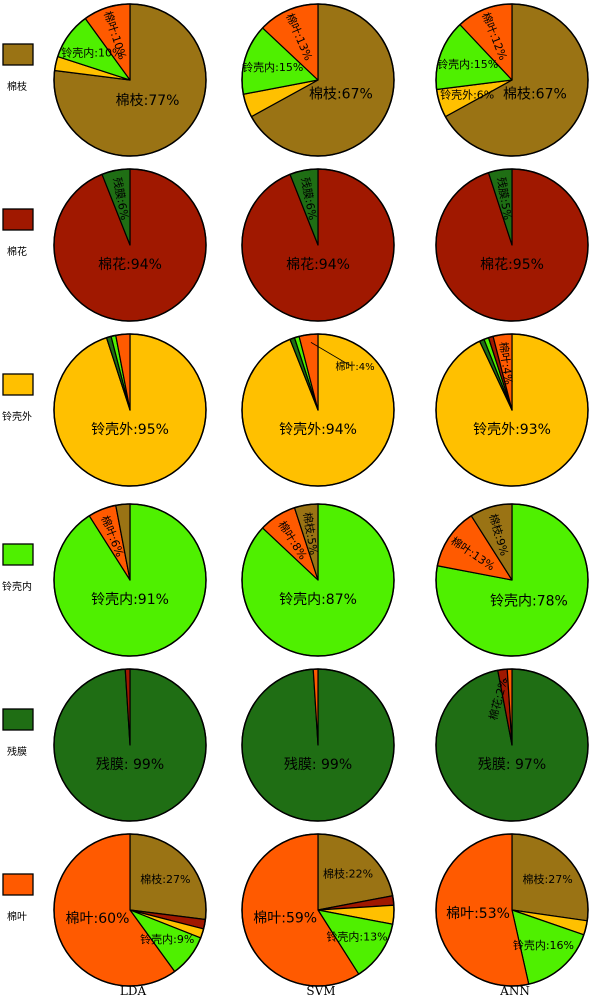 This screenshot has width=589, height=1000. I want to click on legend-label: 棉花, so click(17, 251).